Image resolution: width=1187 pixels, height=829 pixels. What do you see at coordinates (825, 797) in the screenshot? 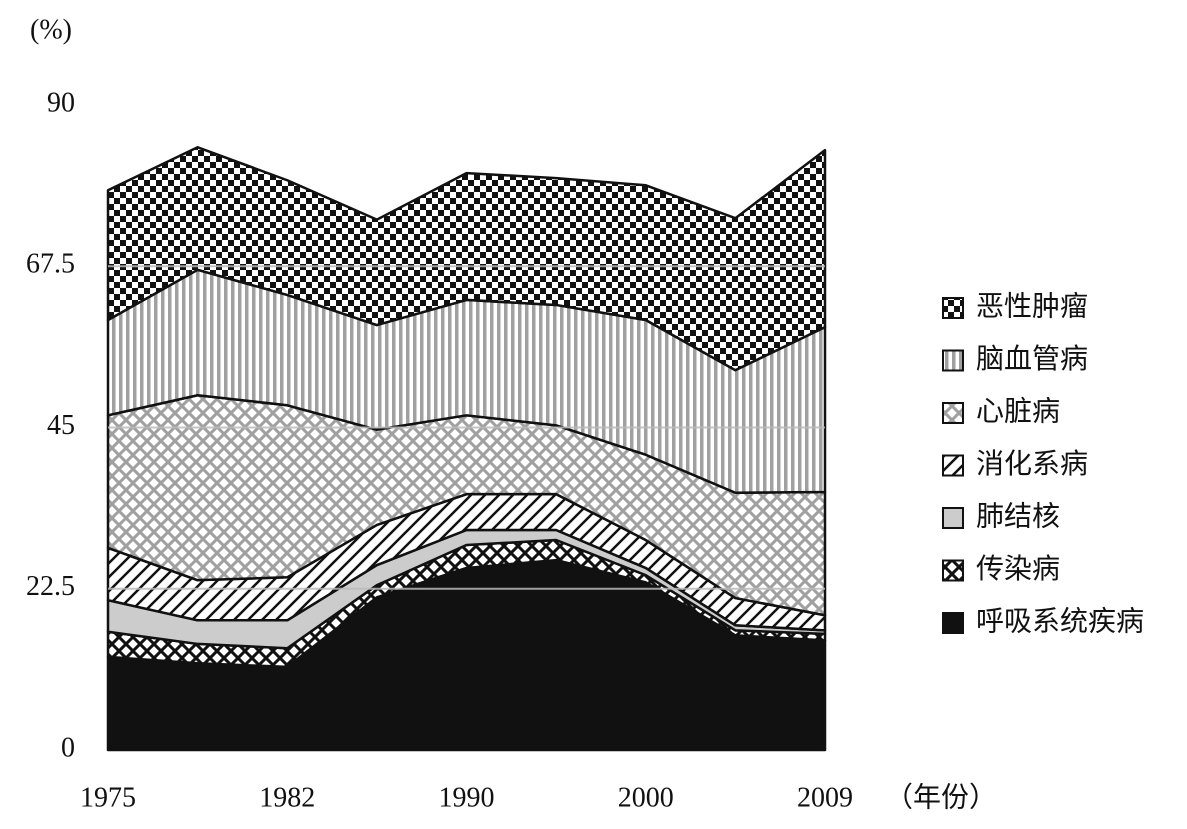
I see `x-tick-label: 2009` at bounding box center [825, 797].